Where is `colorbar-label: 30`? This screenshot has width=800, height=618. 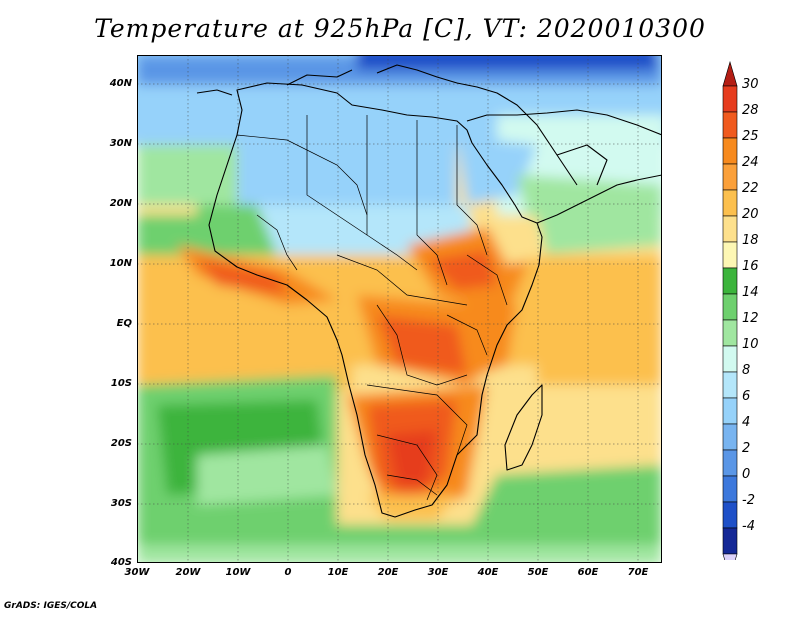
colorbar-label: 30 is located at coordinates (750, 84).